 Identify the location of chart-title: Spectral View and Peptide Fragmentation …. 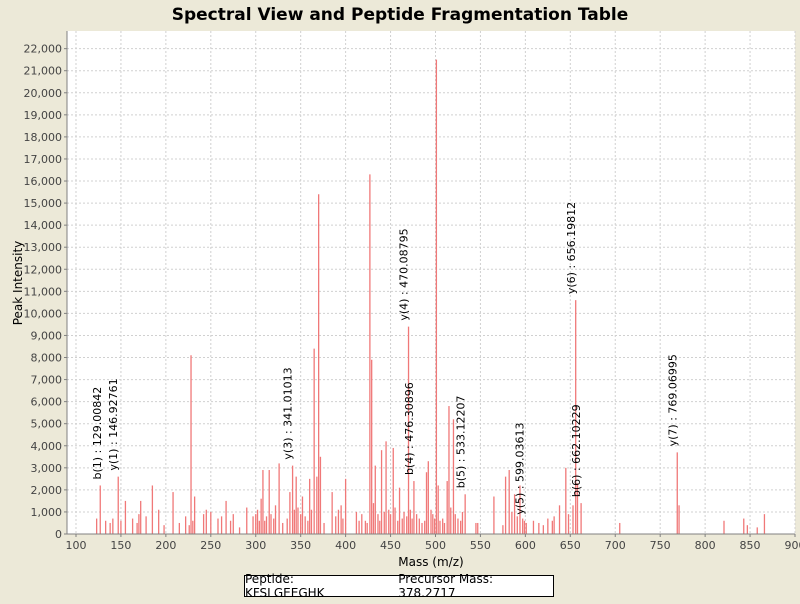
(400, 15).